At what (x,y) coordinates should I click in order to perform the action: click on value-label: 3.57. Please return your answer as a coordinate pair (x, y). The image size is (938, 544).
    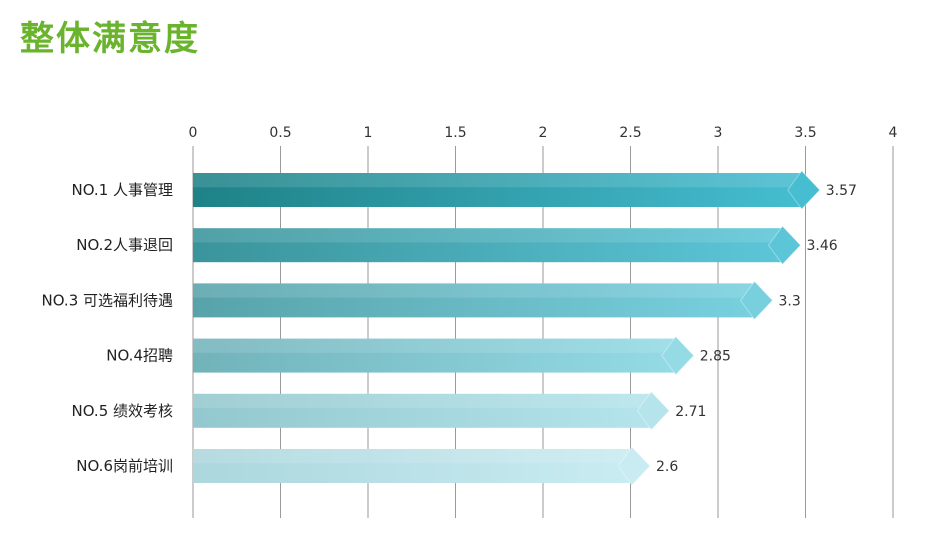
    Looking at the image, I should click on (841, 191).